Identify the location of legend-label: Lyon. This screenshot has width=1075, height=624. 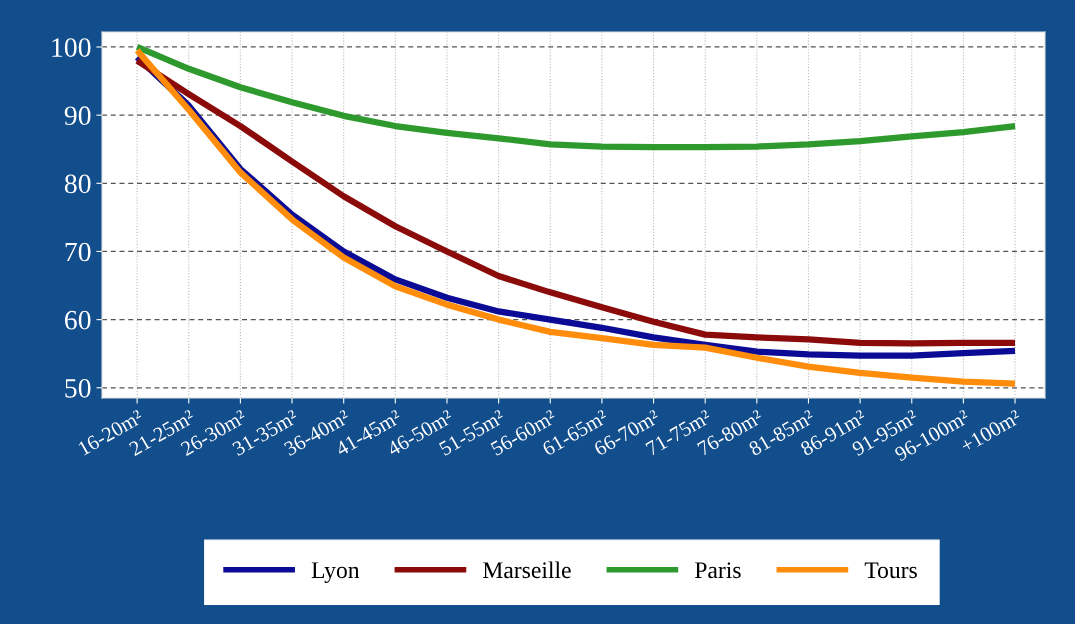
(335, 573).